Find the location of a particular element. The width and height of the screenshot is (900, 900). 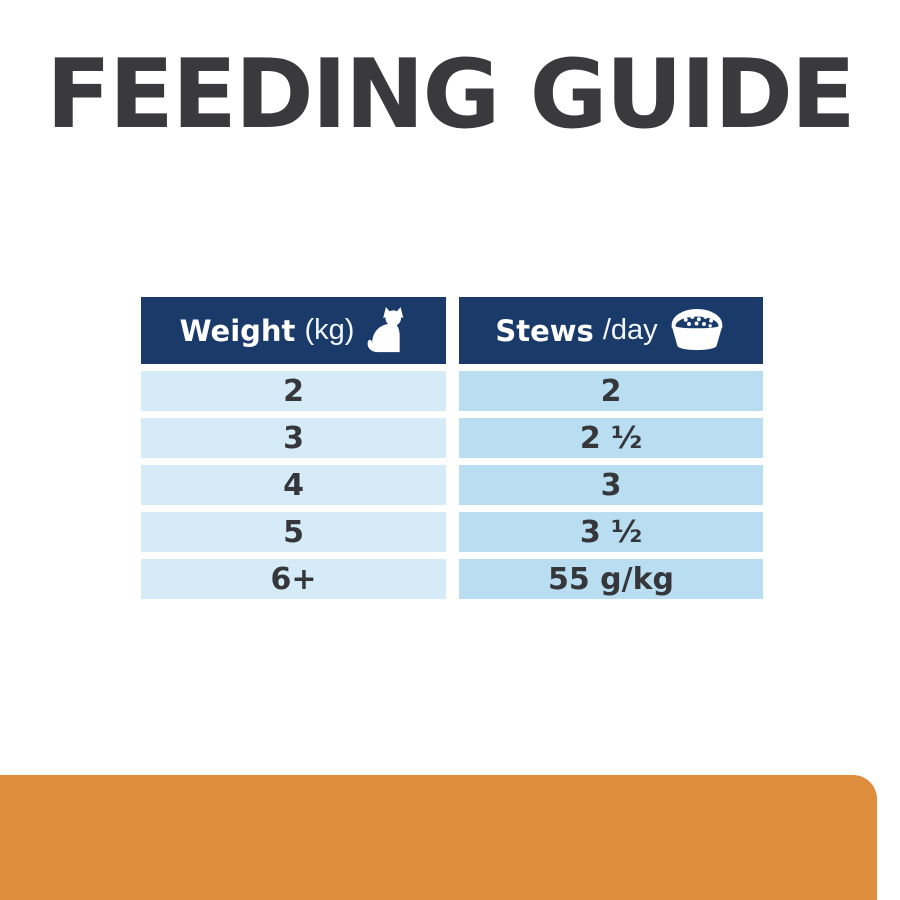

stews-cell: 55 g/kg is located at coordinates (611, 579).